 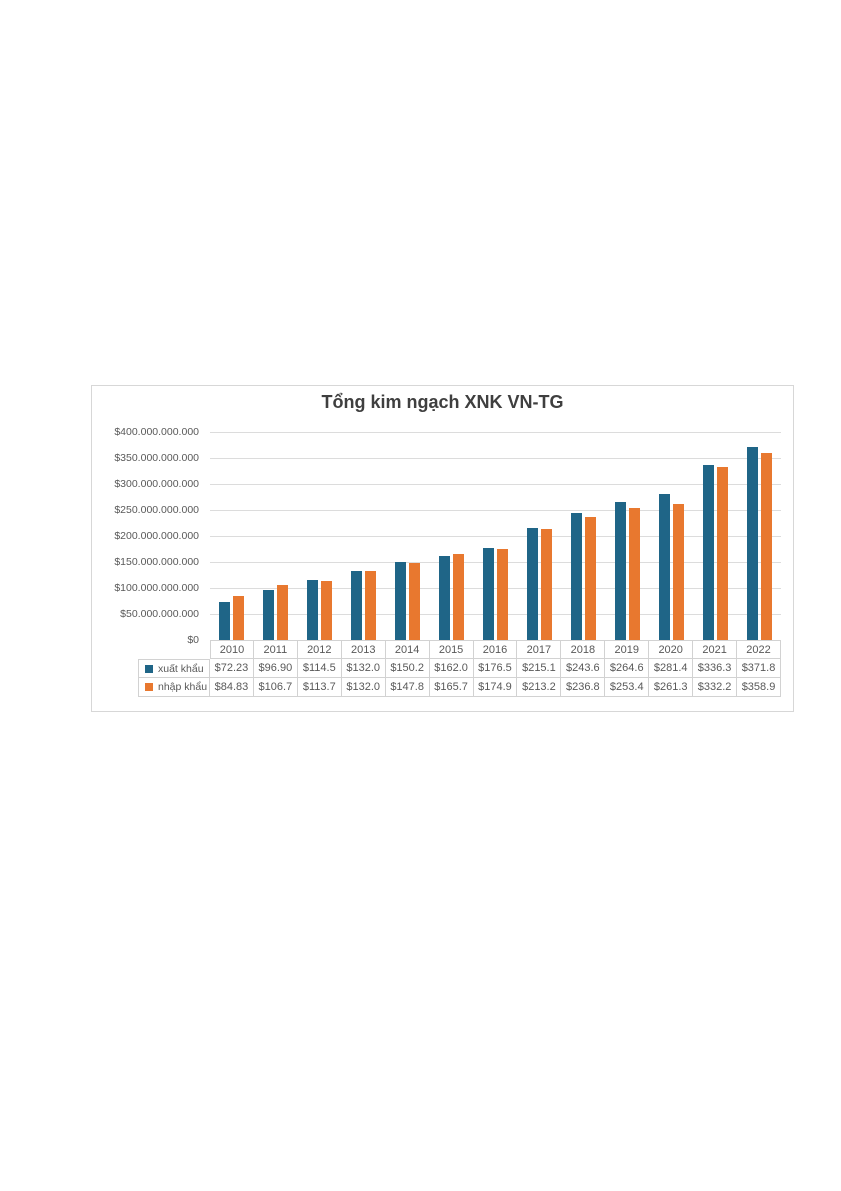 I want to click on series-name-label: nhập khẩu, so click(x=183, y=687).